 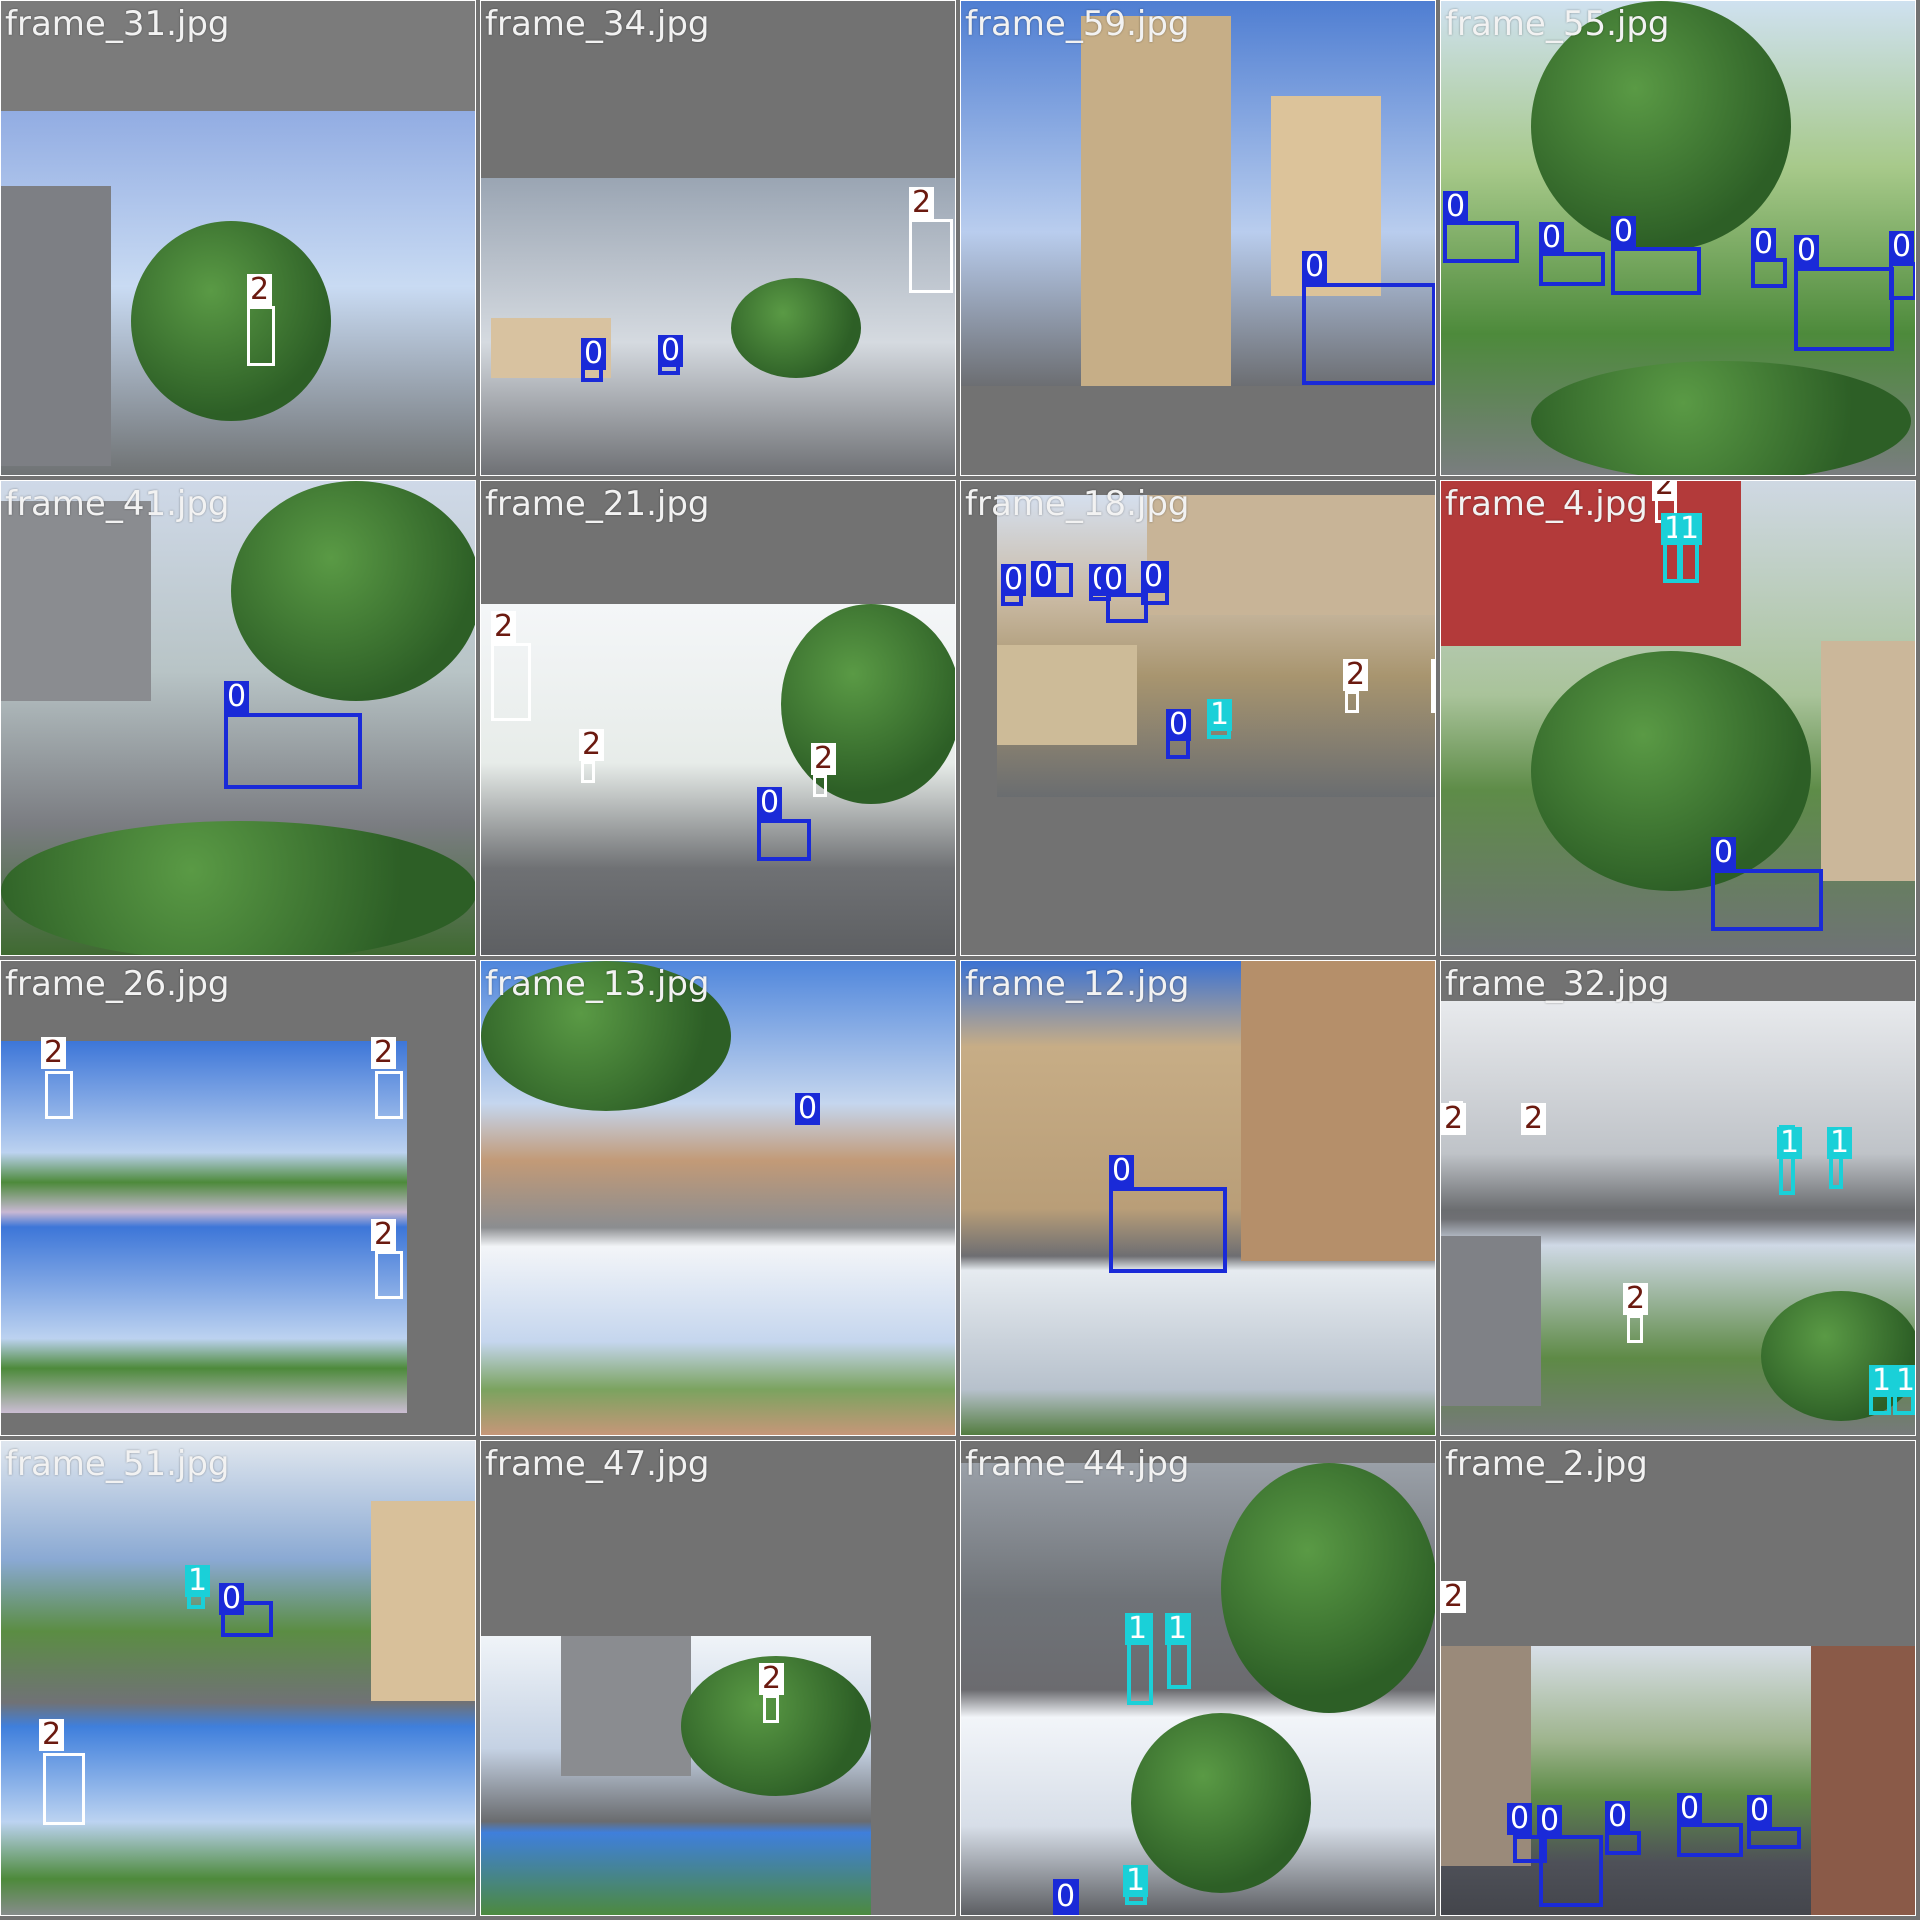 I want to click on tile-frame-31: 2 frame_31.jpg, so click(x=238, y=238).